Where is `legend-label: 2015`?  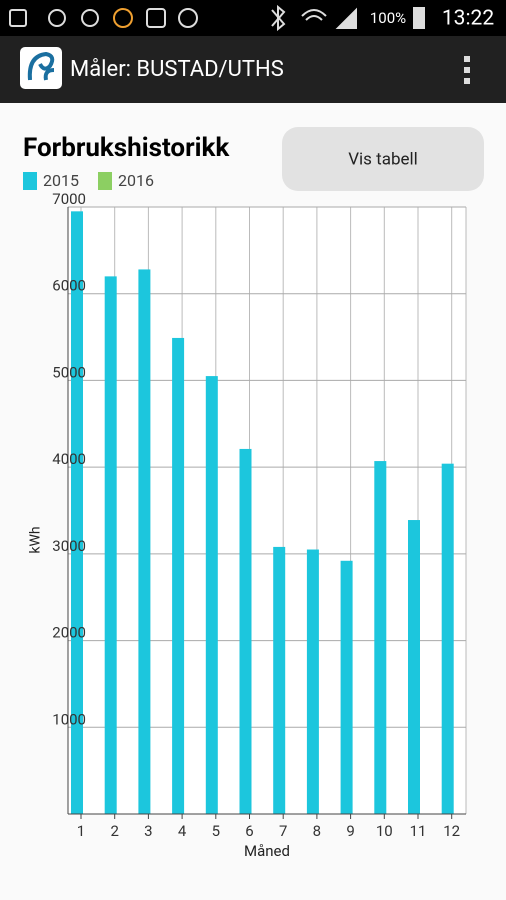
legend-label: 2015 is located at coordinates (61, 180).